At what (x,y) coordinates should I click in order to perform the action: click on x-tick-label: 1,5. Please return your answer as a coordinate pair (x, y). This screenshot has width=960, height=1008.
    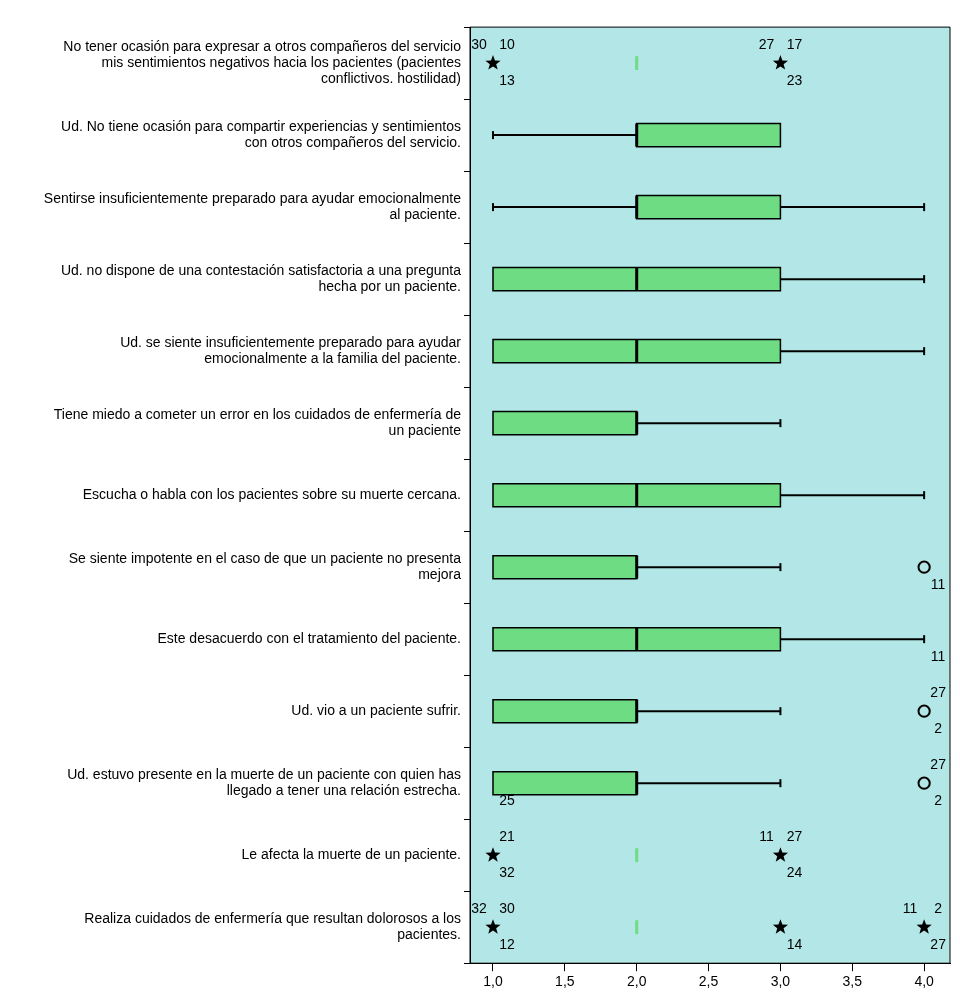
    Looking at the image, I should click on (565, 981).